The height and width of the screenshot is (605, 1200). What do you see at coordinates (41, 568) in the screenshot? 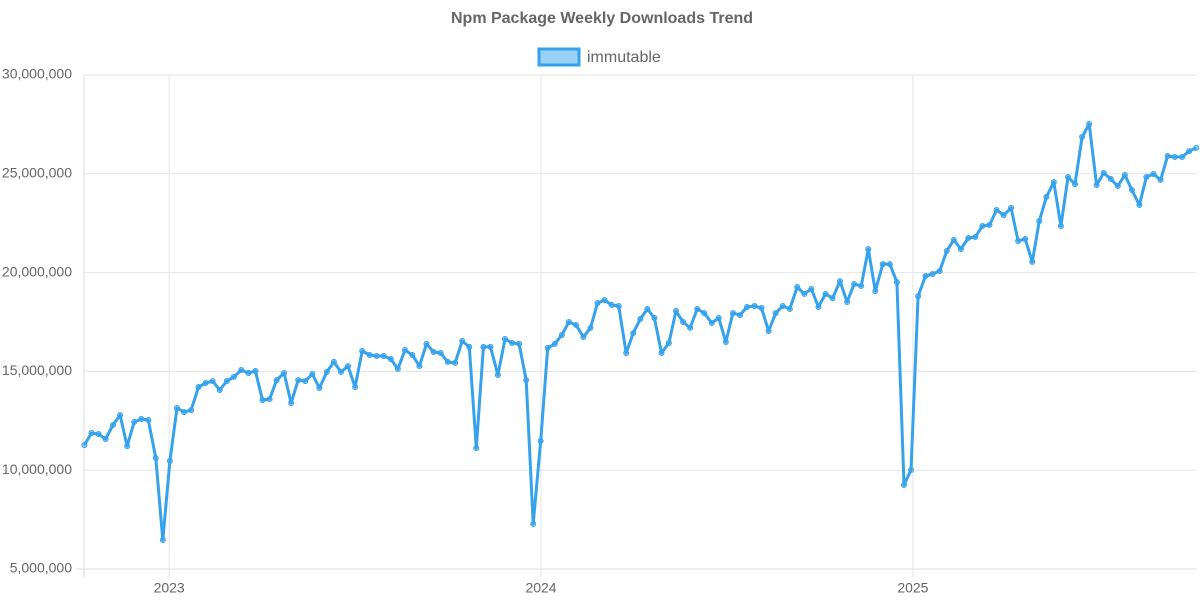
I see `y-tick-label: 5,000,000` at bounding box center [41, 568].